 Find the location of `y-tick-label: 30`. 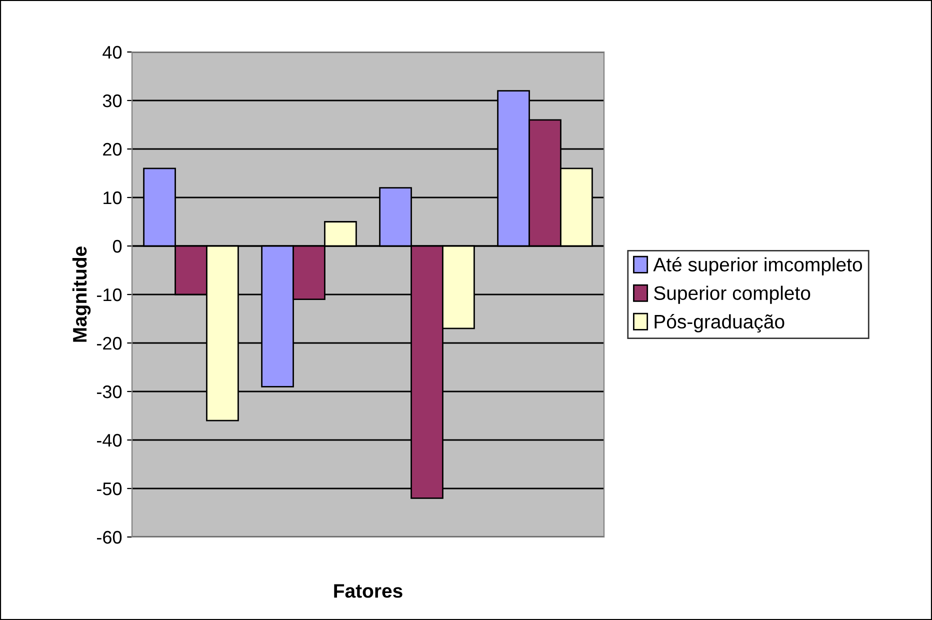

y-tick-label: 30 is located at coordinates (112, 101).